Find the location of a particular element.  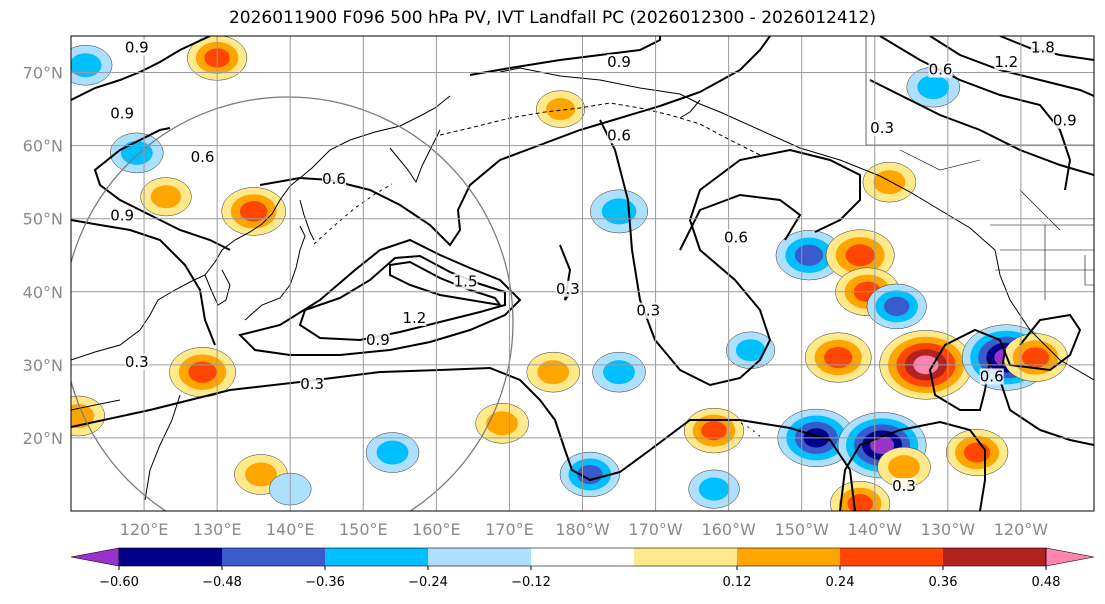

colorbar-extend-low is located at coordinates (95, 557).